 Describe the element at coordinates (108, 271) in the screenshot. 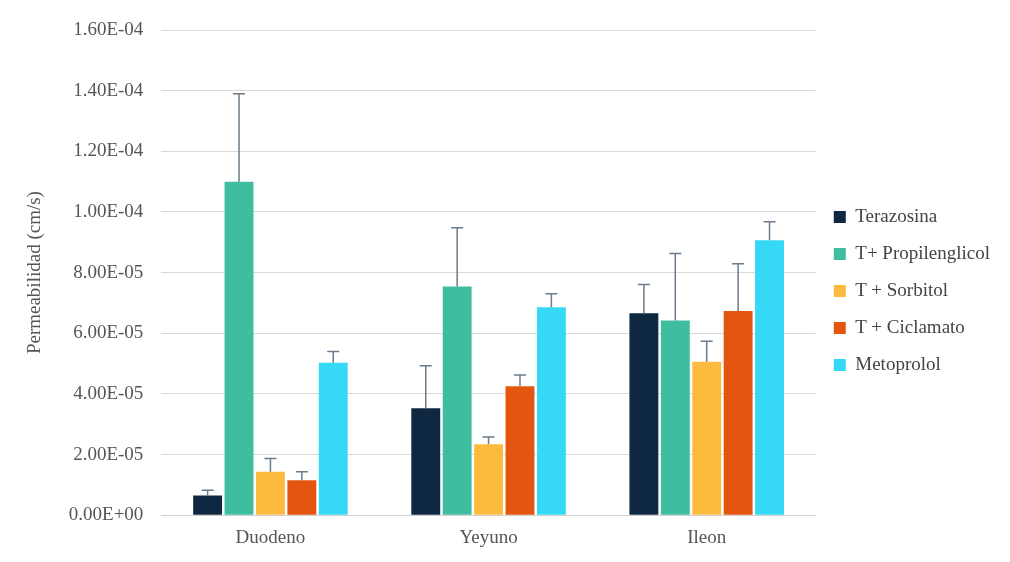

I see `y-tick-label: 8.00E-05` at that location.